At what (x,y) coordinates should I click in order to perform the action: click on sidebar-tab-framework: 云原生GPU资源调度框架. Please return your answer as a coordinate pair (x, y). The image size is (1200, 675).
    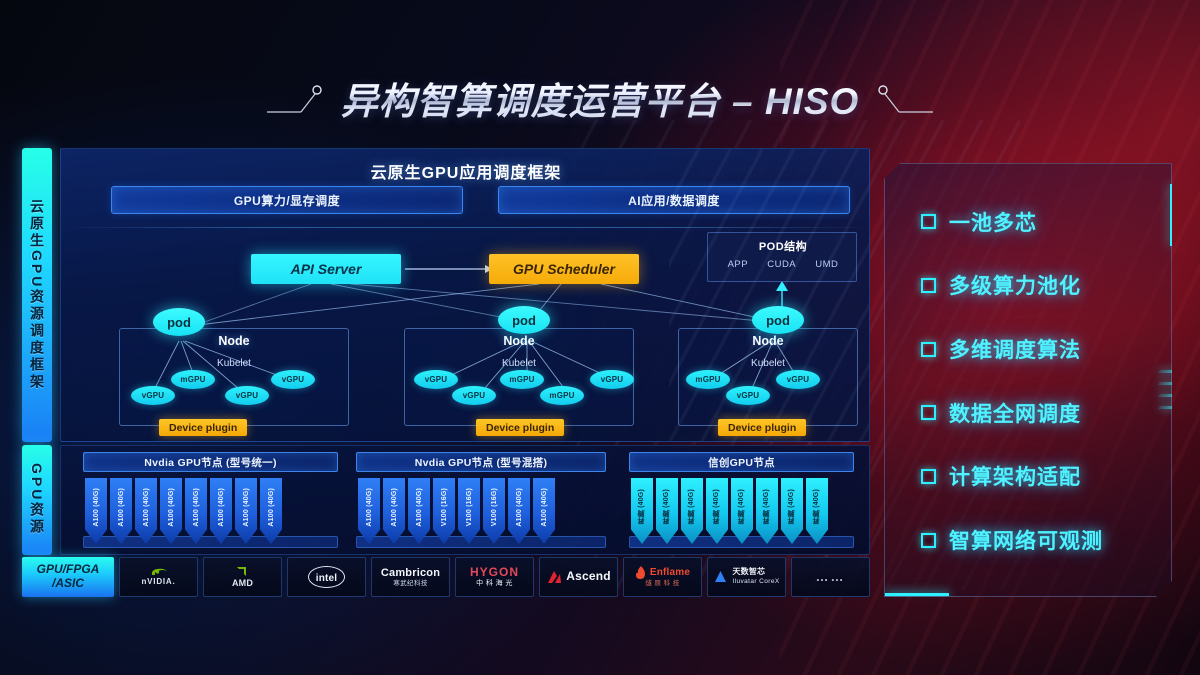
    Looking at the image, I should click on (37, 295).